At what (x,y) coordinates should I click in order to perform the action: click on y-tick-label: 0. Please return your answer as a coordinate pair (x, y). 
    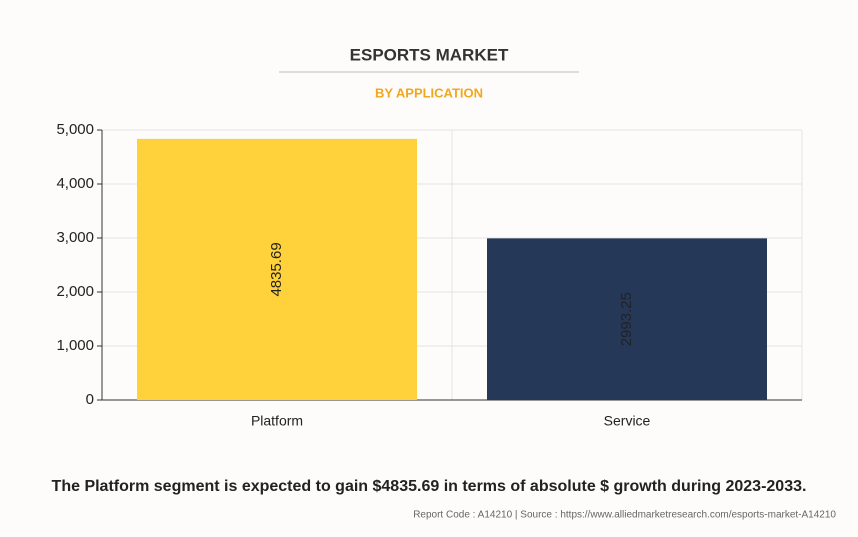
    Looking at the image, I should click on (90, 399).